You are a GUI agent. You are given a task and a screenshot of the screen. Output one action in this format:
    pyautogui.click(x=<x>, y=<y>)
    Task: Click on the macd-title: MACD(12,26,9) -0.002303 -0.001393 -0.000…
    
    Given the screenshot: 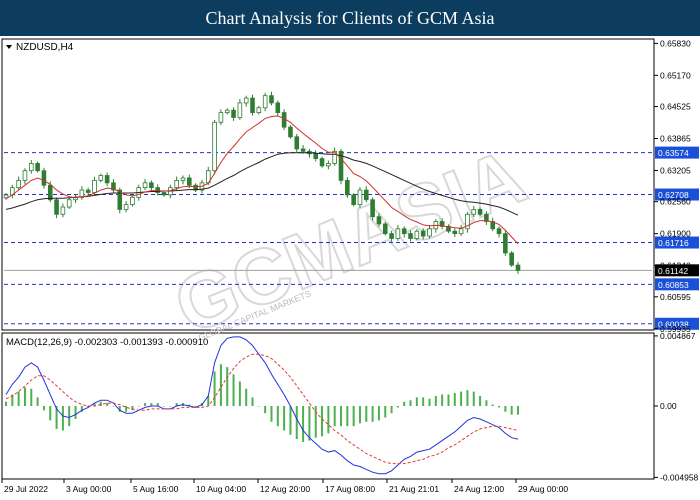 What is the action you would take?
    pyautogui.click(x=107, y=342)
    